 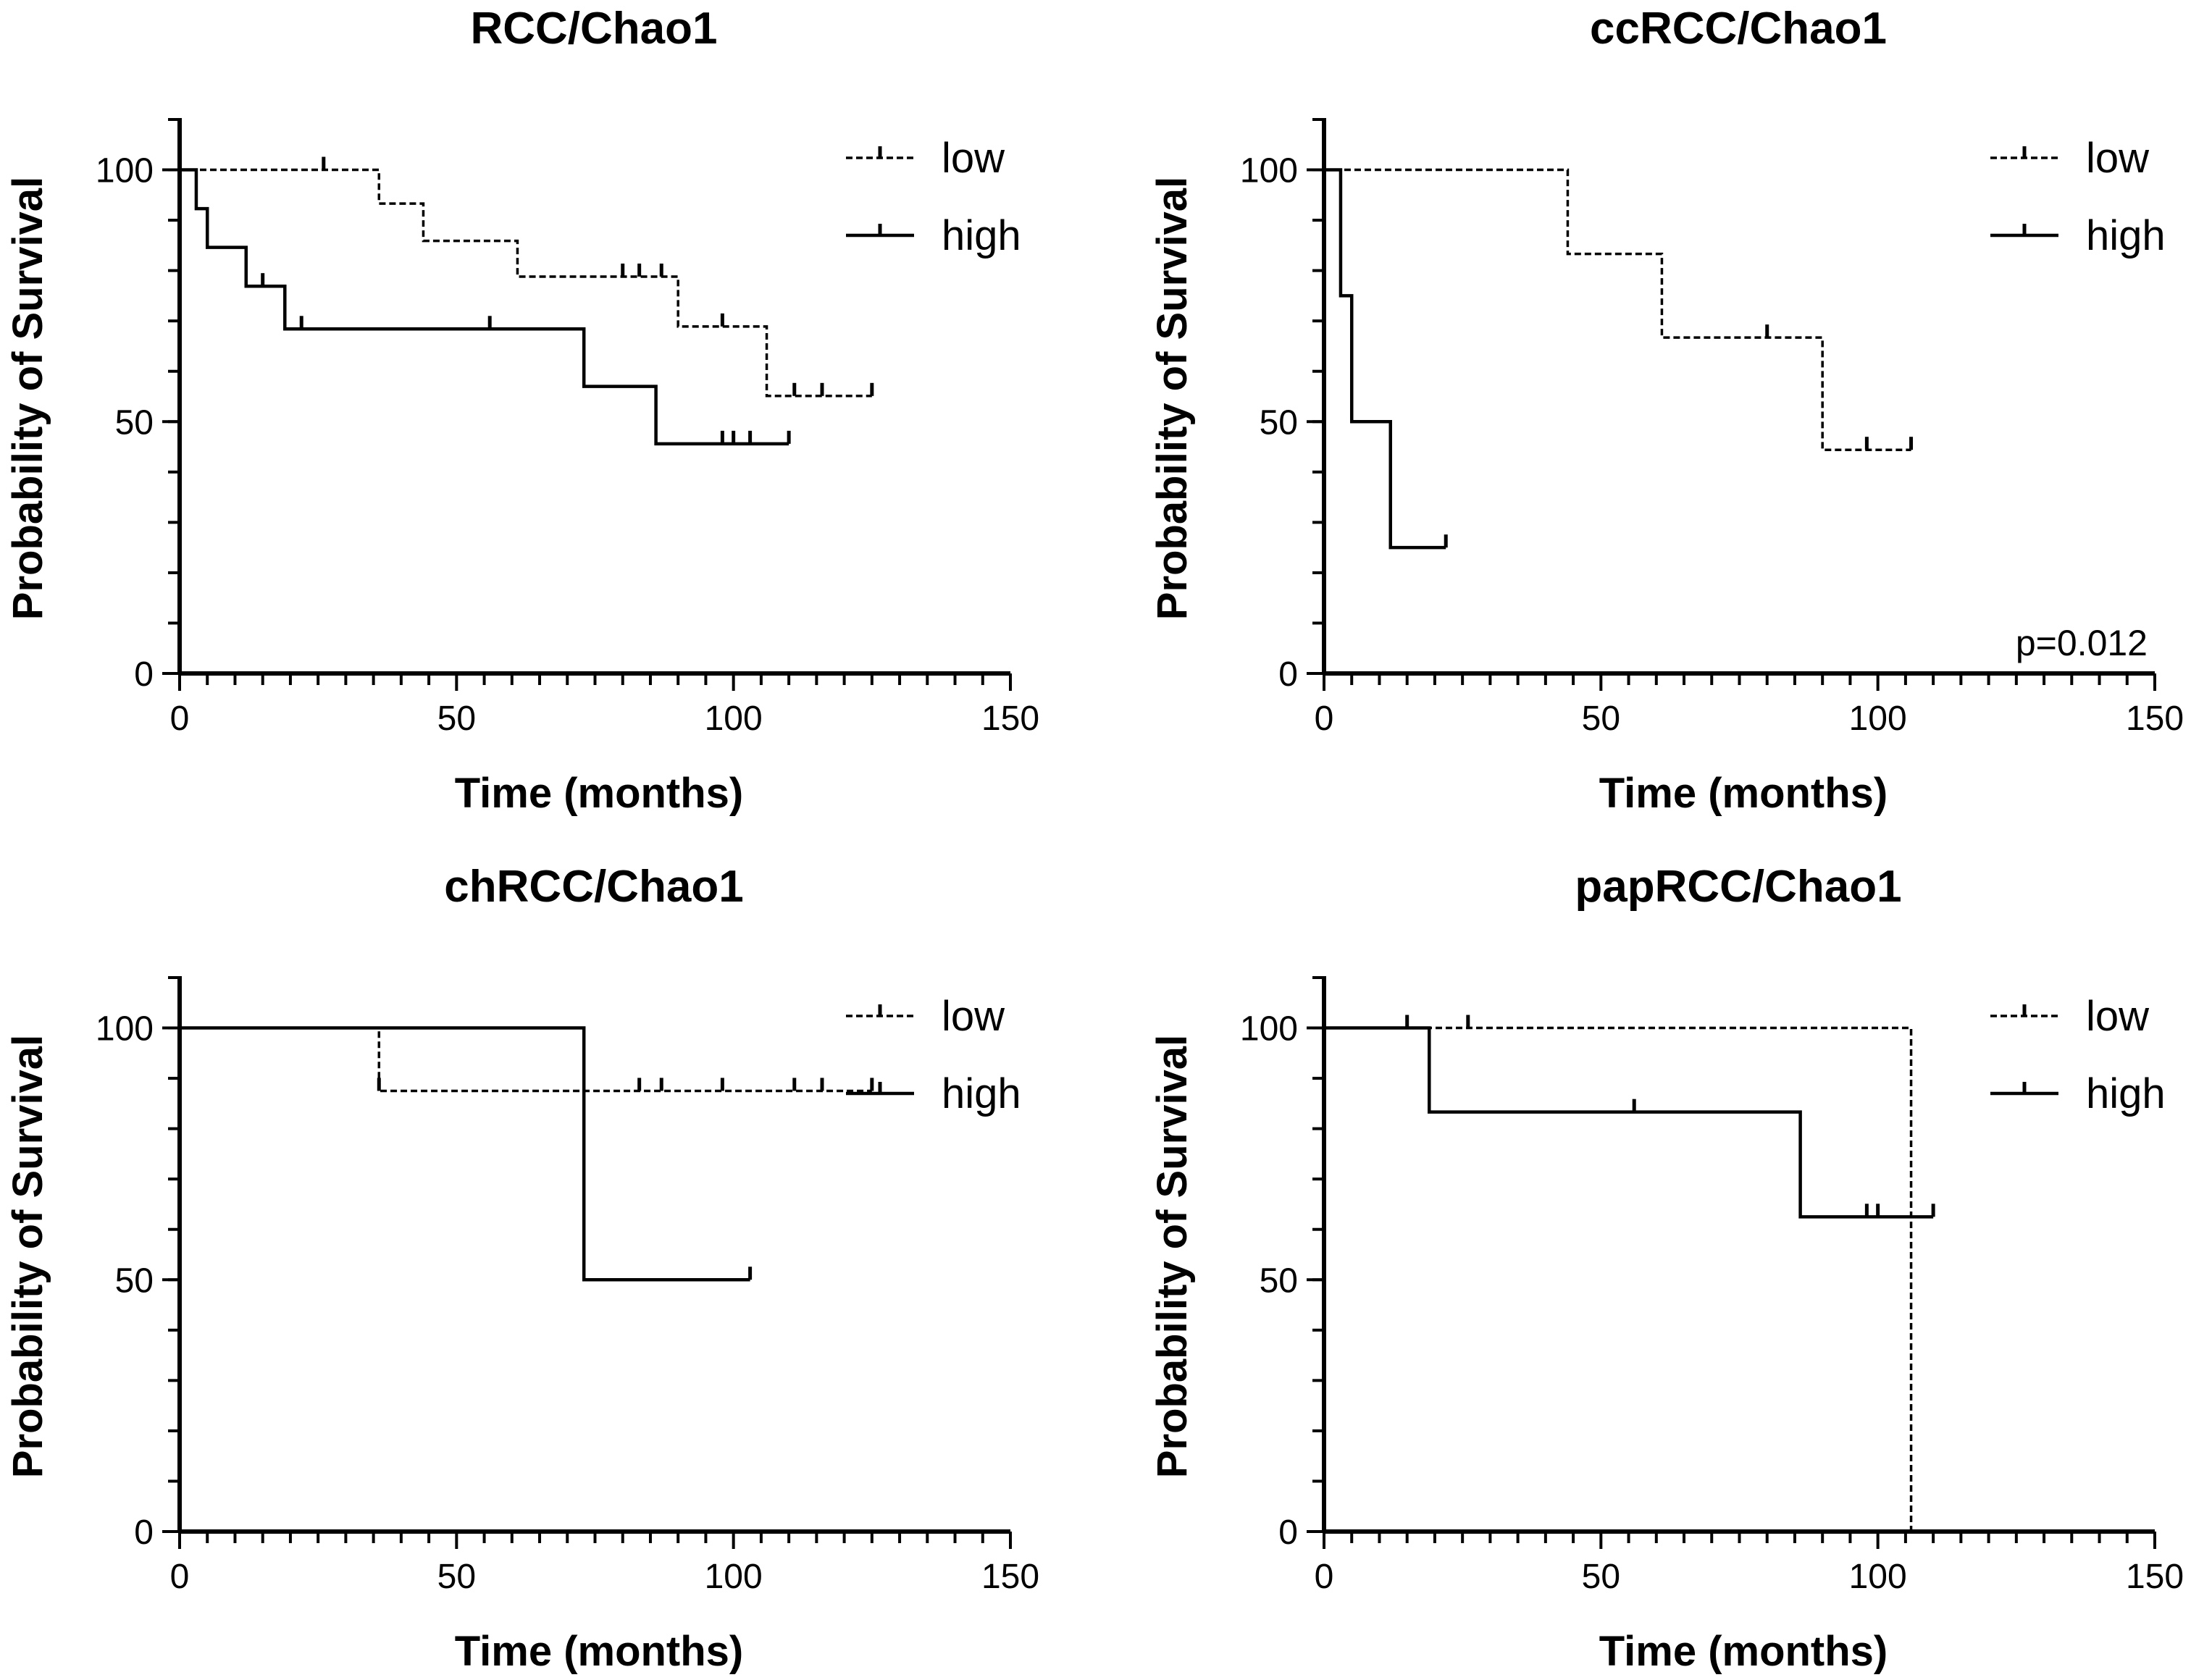 What do you see at coordinates (1738, 887) in the screenshot?
I see `chart-title: papRCC/Chao1` at bounding box center [1738, 887].